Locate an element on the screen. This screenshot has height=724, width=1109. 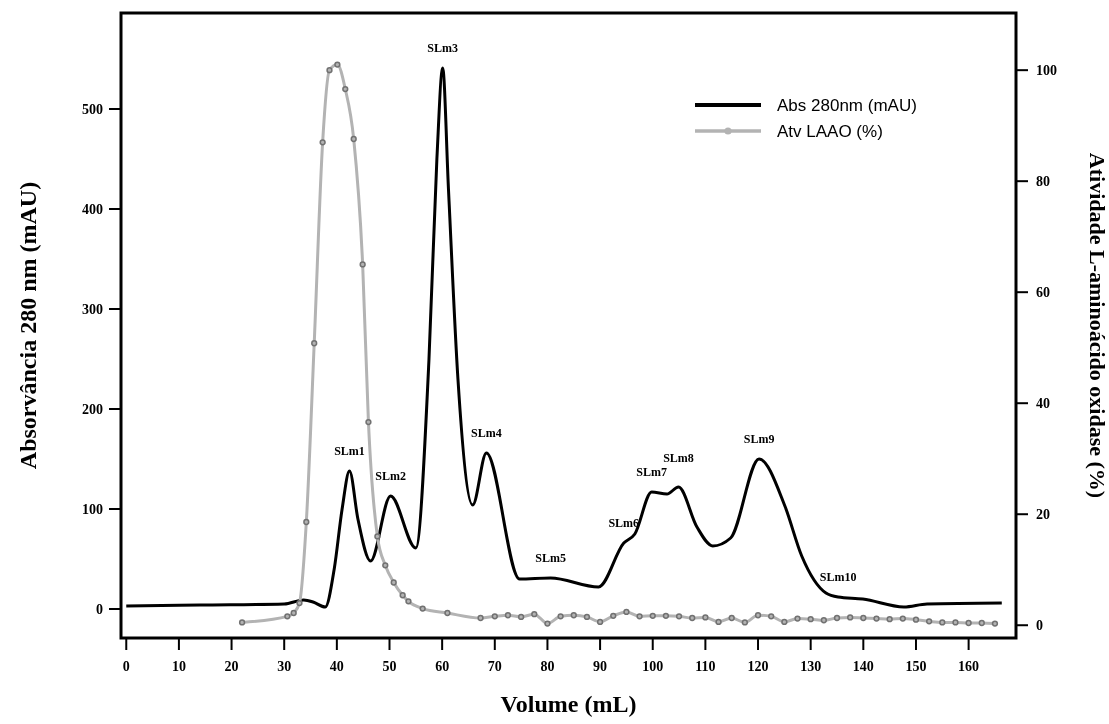
x-tick-label: 120 is located at coordinates (758, 666).